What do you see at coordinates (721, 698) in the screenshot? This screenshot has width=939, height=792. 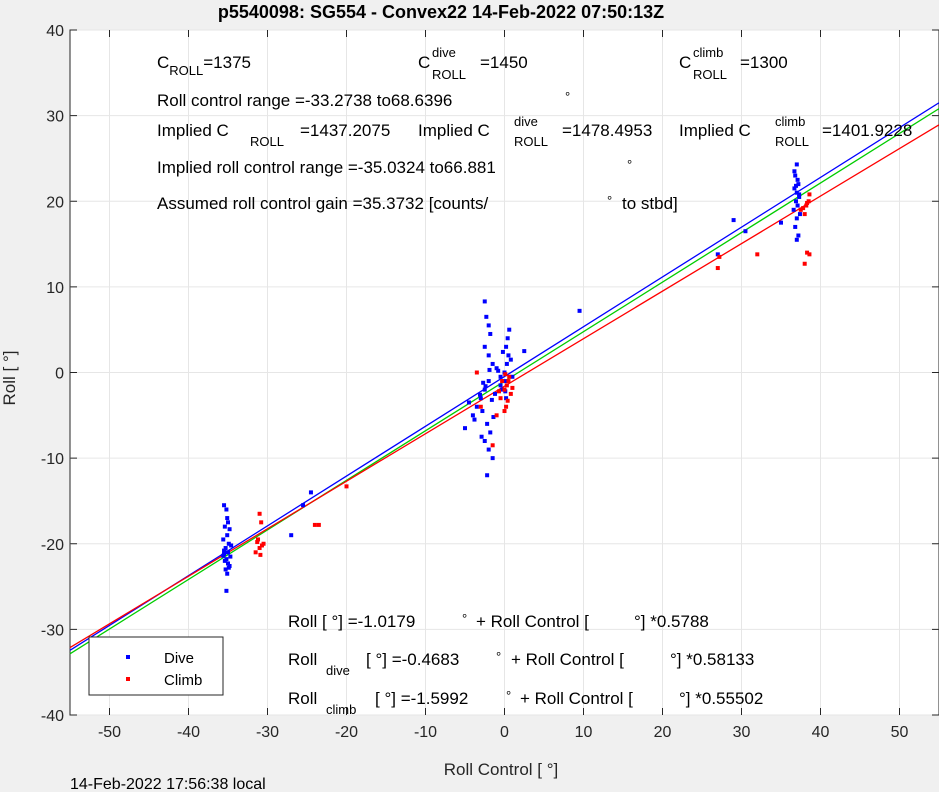 I see `fit-climb-slope: °] *0.55502` at bounding box center [721, 698].